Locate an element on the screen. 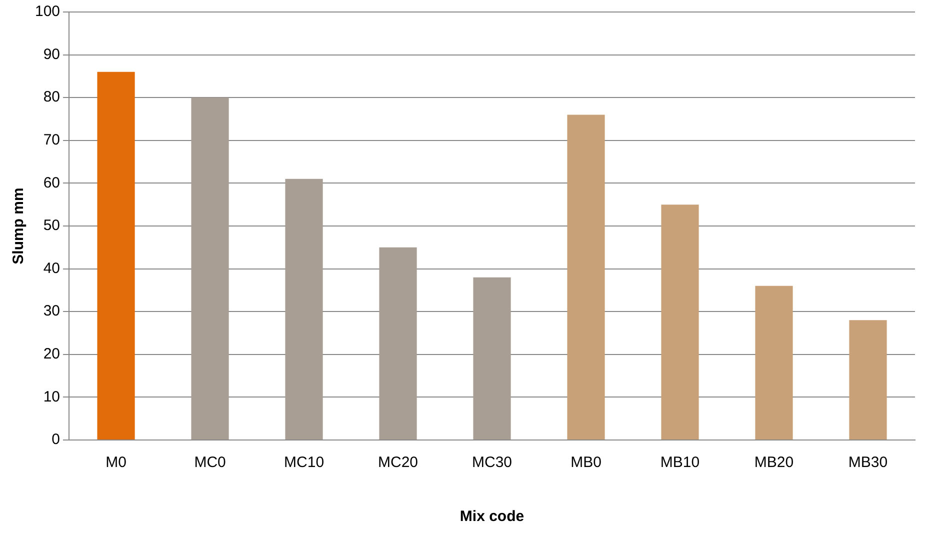  x-tick-label: MB0 is located at coordinates (586, 463).